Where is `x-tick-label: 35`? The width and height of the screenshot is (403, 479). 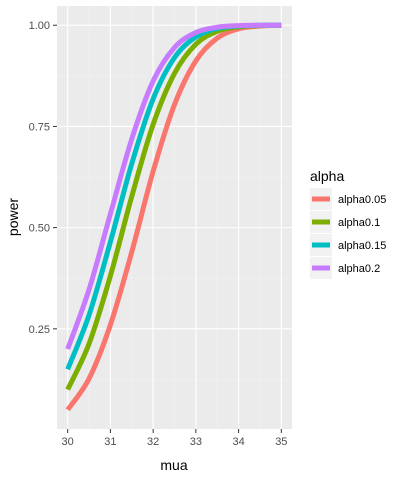
x-tick-label: 35 is located at coordinates (281, 442).